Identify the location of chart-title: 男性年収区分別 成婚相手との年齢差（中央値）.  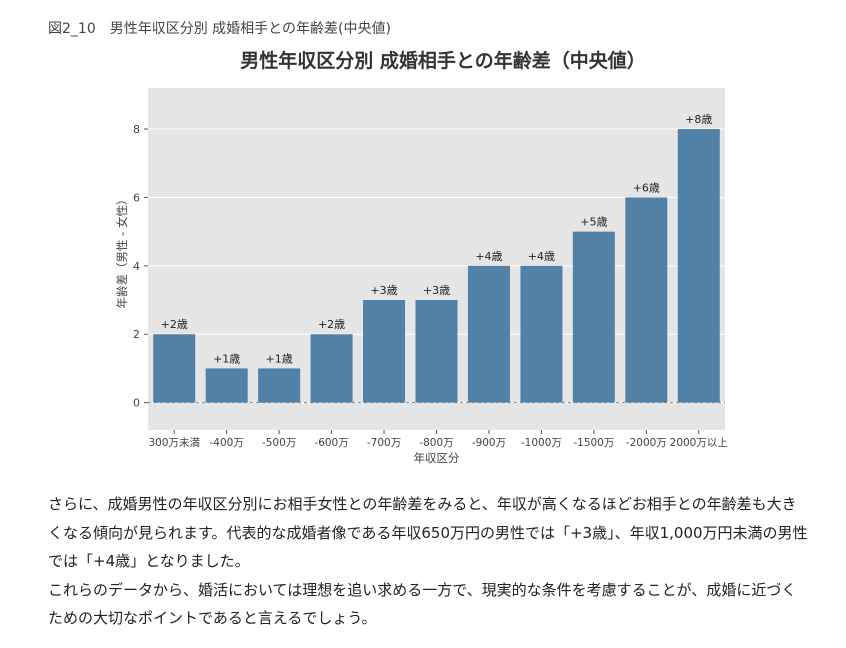
(443, 61).